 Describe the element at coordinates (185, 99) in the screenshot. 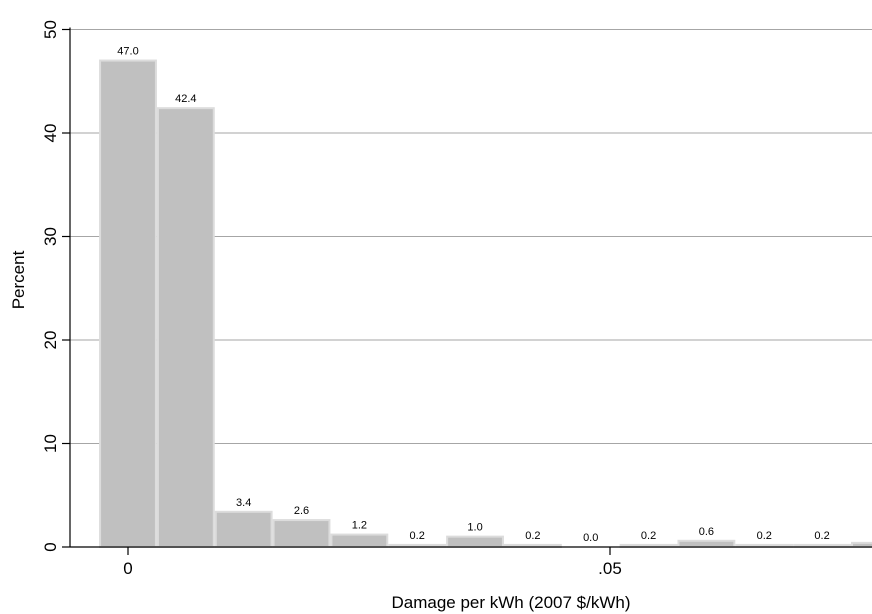

I see `bar-value-label: 42.4` at that location.